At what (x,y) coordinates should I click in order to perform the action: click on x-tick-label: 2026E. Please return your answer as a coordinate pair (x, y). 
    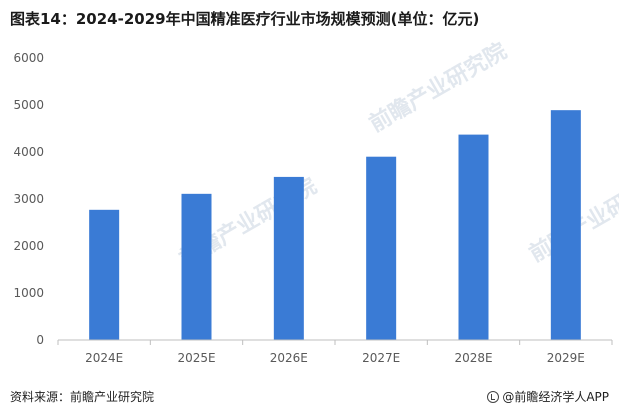
    Looking at the image, I should click on (289, 358).